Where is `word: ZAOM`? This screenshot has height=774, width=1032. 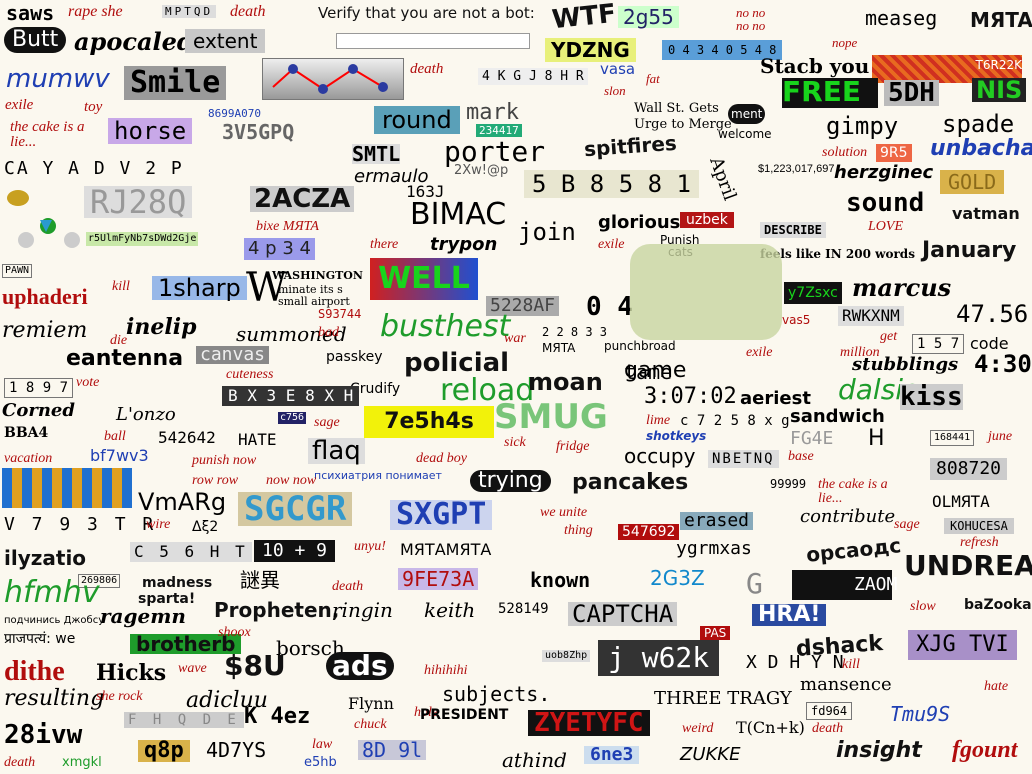
word: ZAOM is located at coordinates (876, 584).